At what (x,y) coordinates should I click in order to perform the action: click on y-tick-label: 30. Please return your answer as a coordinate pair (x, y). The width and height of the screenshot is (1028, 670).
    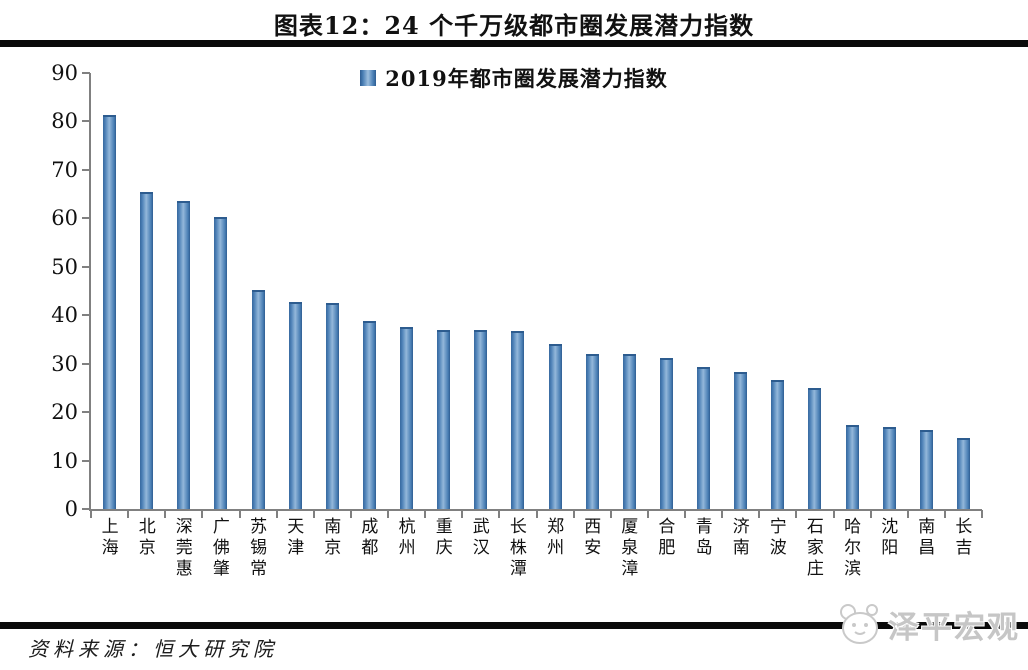
    Looking at the image, I should click on (64, 363).